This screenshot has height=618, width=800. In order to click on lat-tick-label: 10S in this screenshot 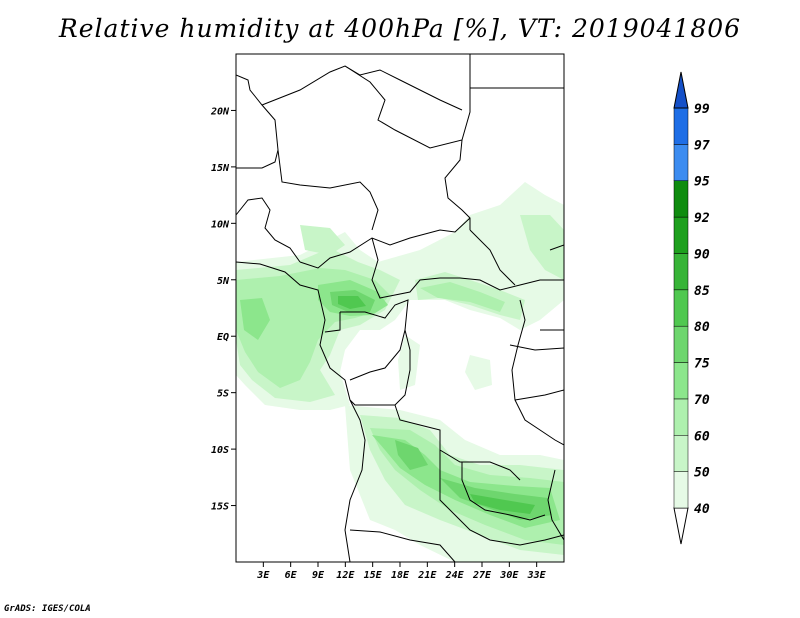, I will do `click(220, 450)`.